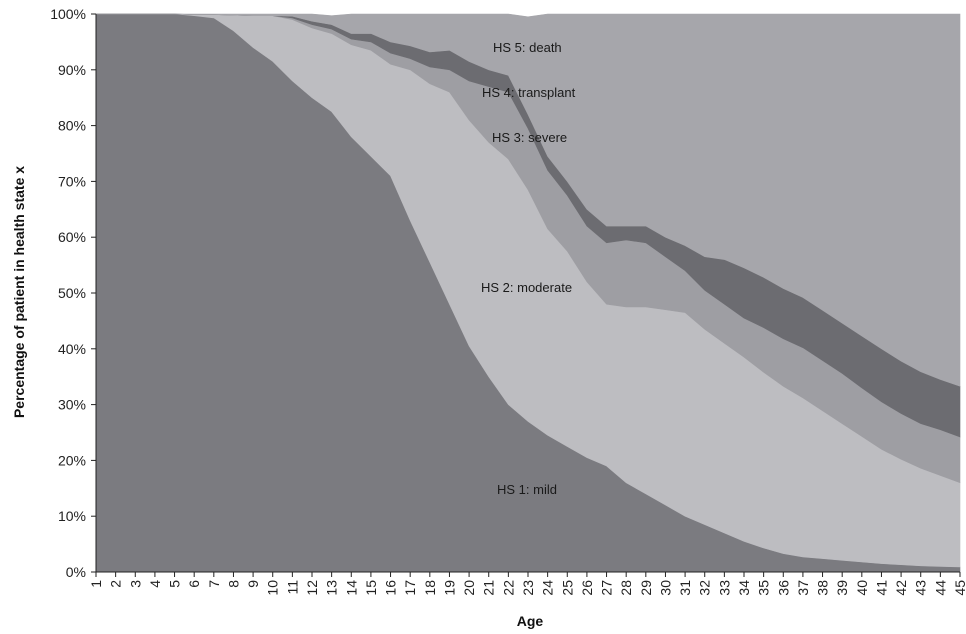 The width and height of the screenshot is (966, 634). I want to click on x-tick-label: 16, so click(391, 588).